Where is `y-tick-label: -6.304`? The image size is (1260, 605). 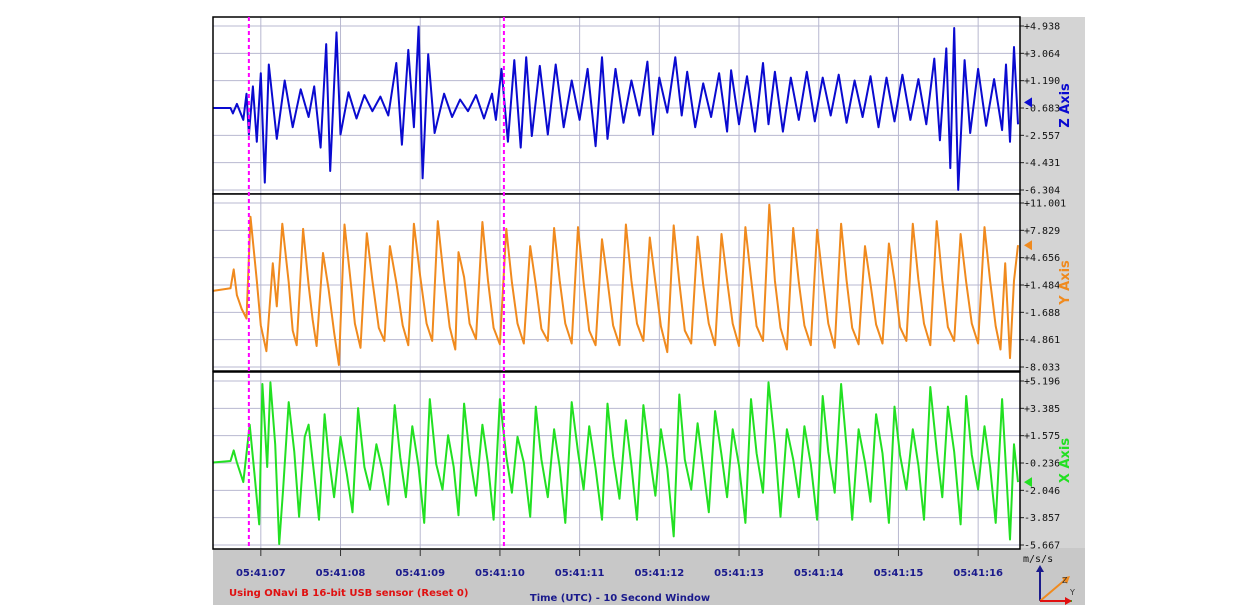 y-tick-label: -6.304 is located at coordinates (1042, 191).